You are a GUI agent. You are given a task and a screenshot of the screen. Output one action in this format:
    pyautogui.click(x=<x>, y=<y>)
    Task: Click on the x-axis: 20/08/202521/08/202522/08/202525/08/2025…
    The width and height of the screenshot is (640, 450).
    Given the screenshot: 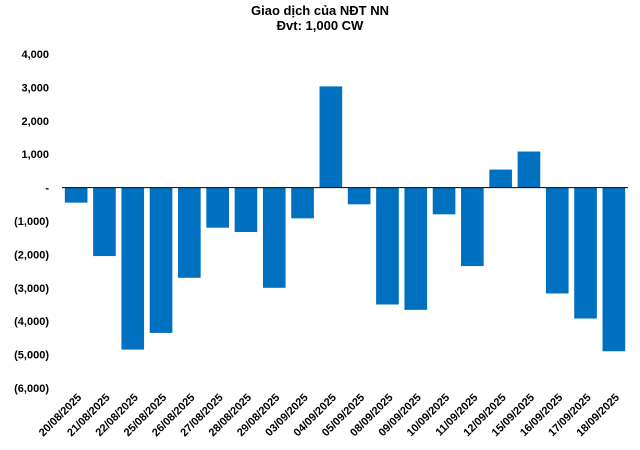 What is the action you would take?
    pyautogui.click(x=329, y=415)
    